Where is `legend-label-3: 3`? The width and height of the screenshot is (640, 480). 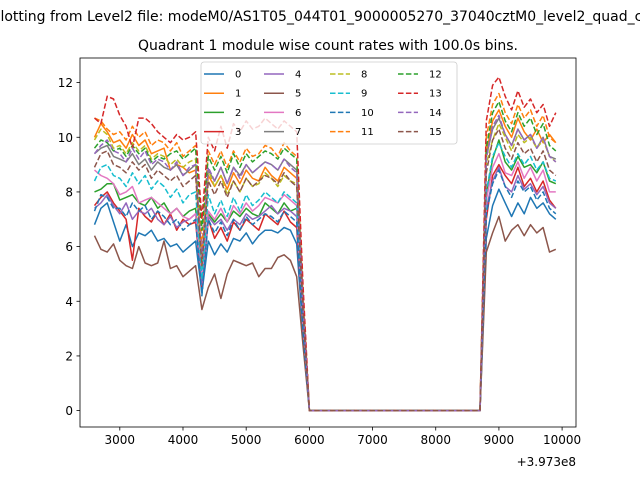 legend-label-3: 3 is located at coordinates (238, 132).